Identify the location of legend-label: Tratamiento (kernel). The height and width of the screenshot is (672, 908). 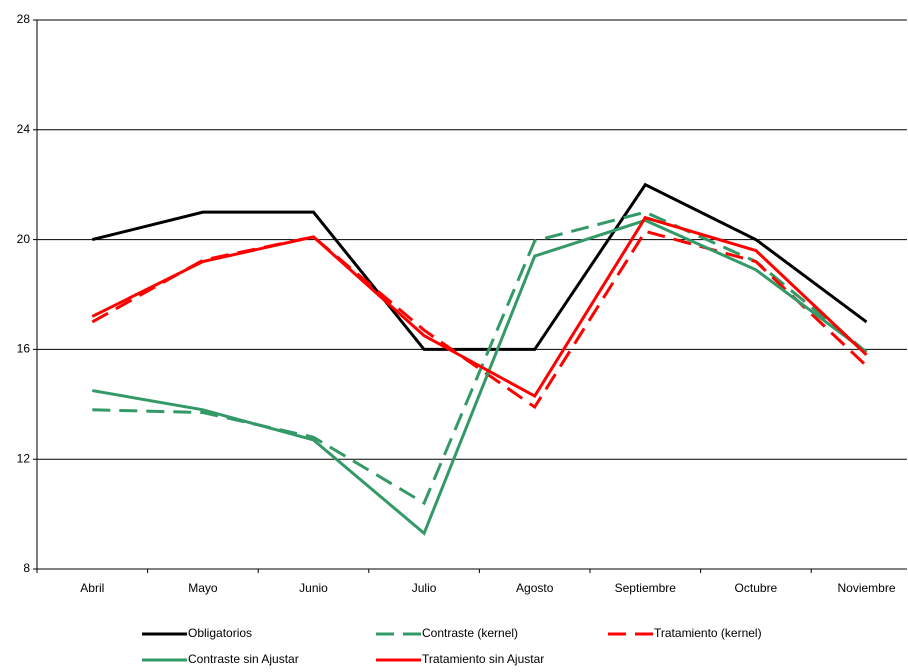
(708, 633).